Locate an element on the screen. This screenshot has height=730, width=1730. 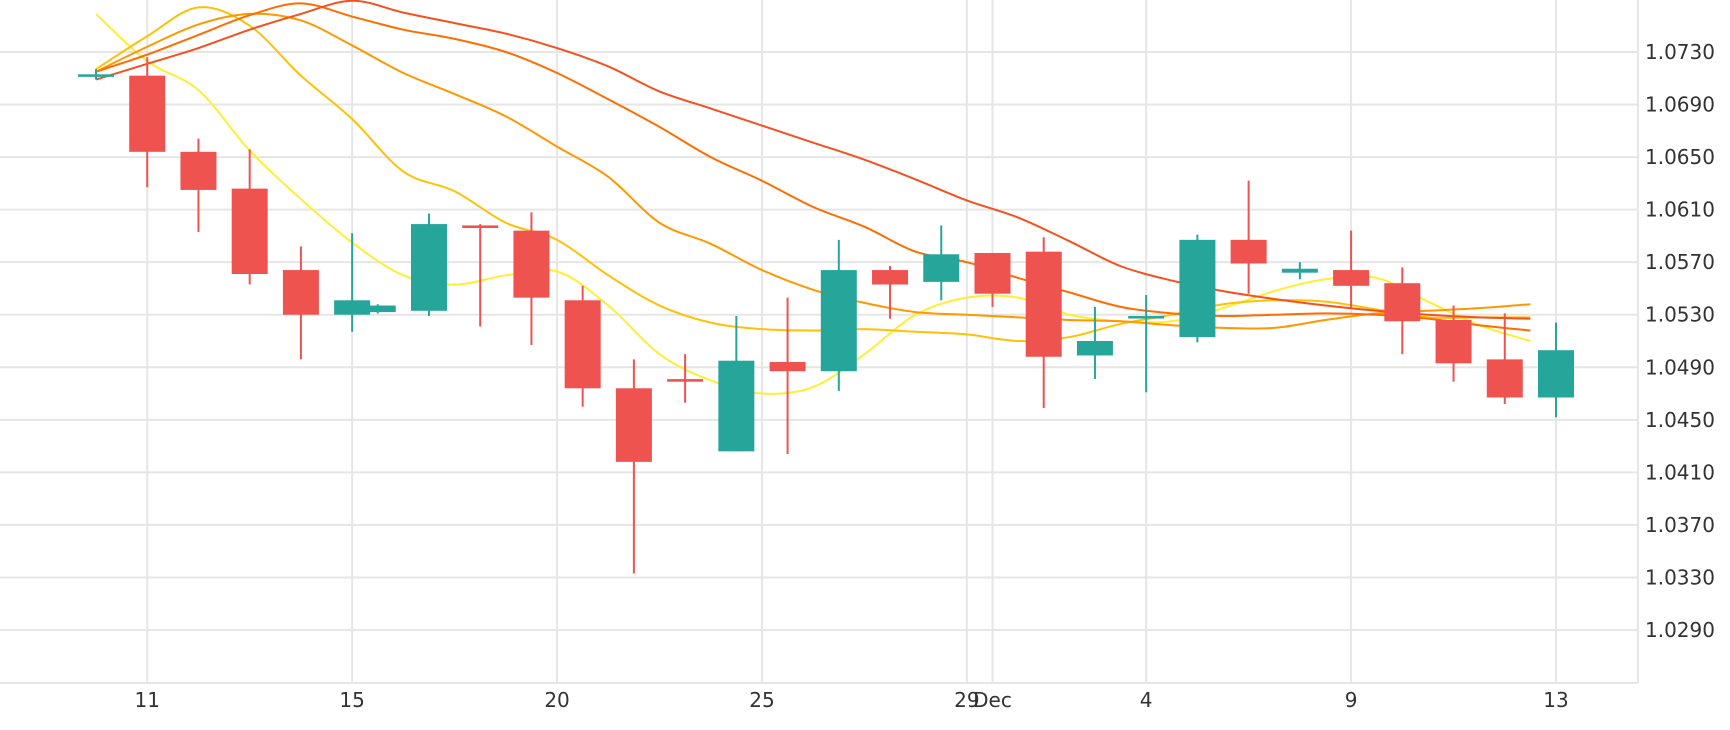
x-tick-label: 20 is located at coordinates (556, 700).